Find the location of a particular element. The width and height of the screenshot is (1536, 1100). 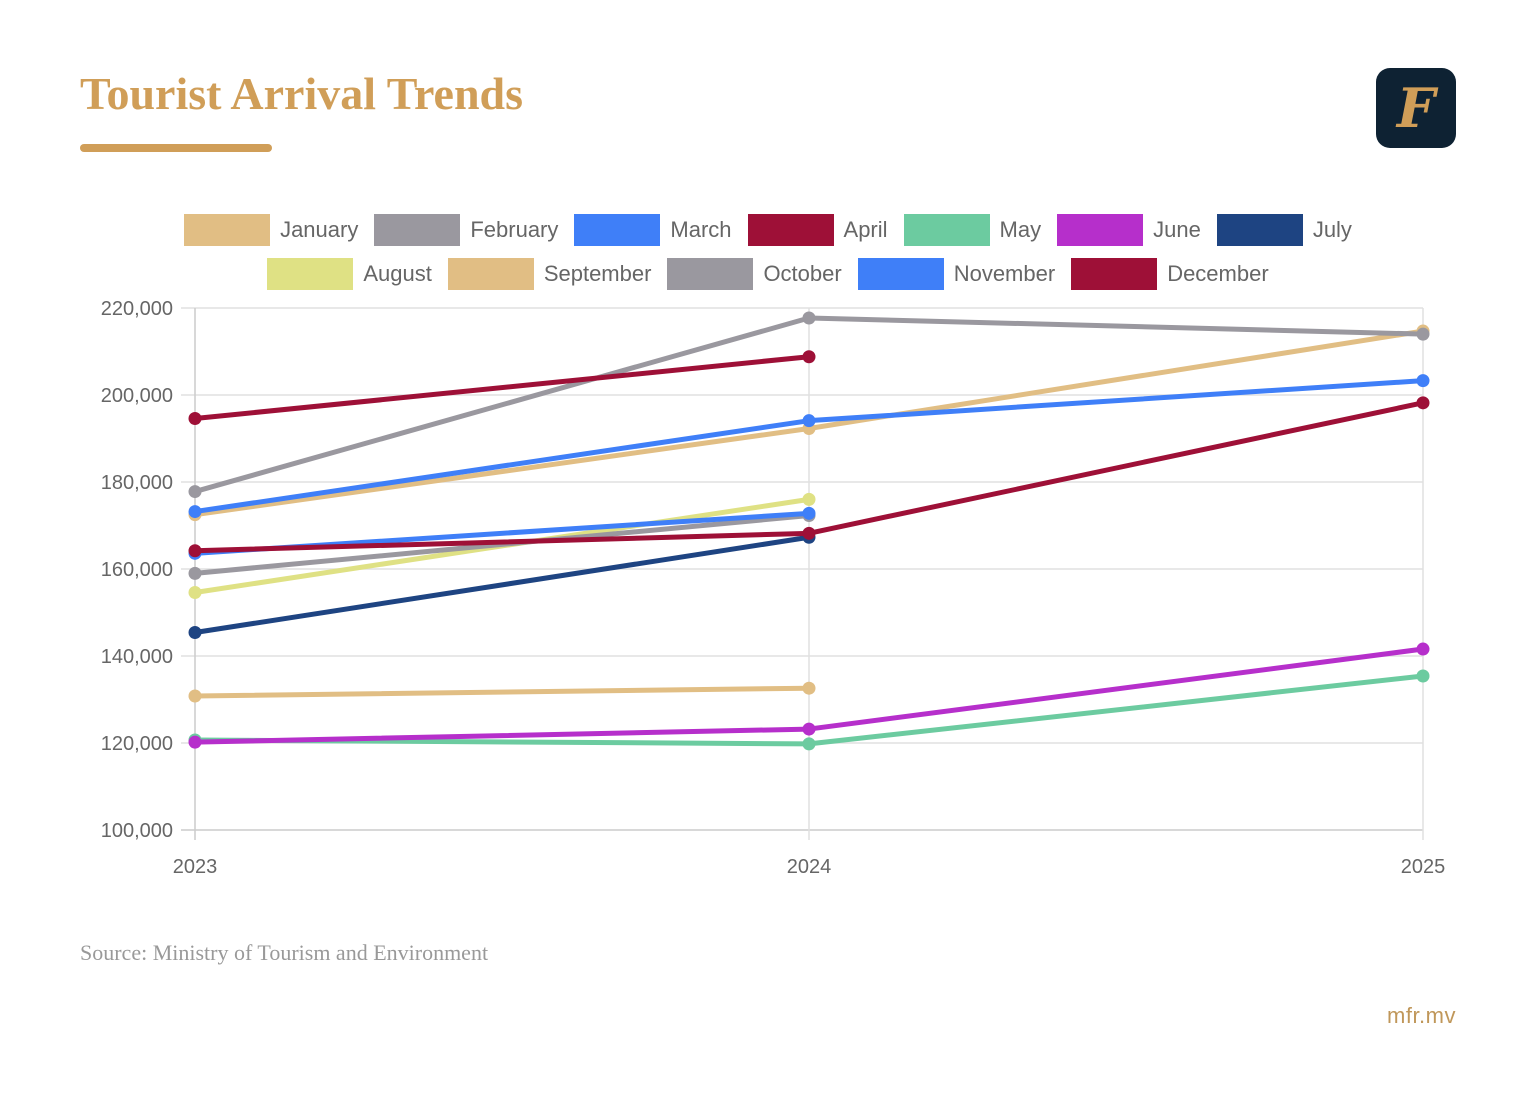

legend-row: August September October November December is located at coordinates (767, 274).